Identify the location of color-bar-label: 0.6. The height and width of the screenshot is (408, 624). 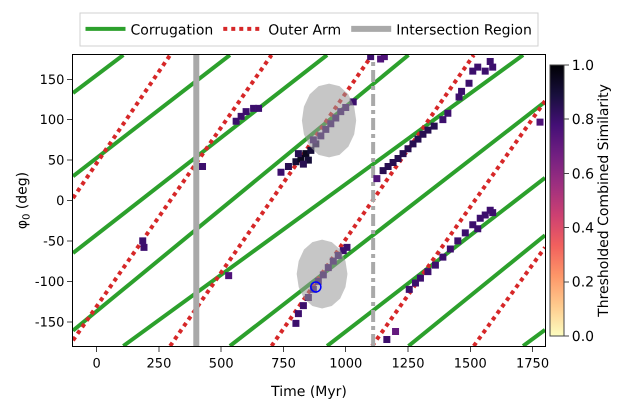
(583, 174).